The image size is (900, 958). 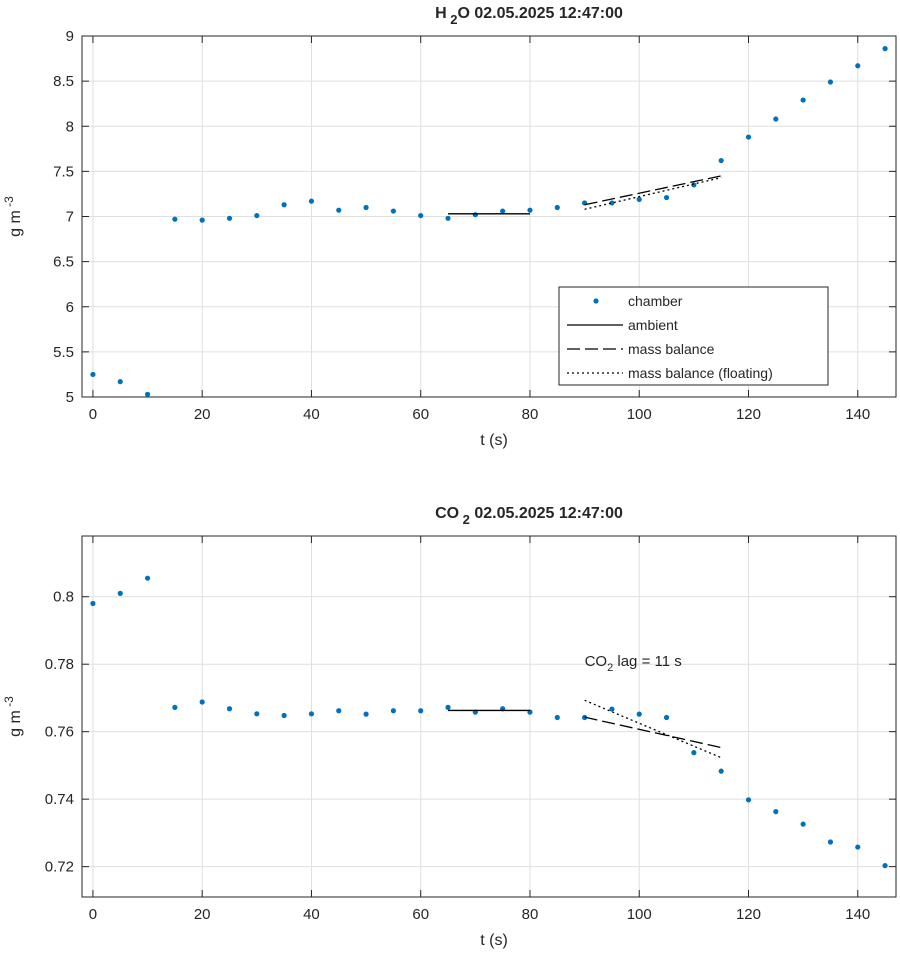 I want to click on chart-title-text: H, so click(x=441, y=13).